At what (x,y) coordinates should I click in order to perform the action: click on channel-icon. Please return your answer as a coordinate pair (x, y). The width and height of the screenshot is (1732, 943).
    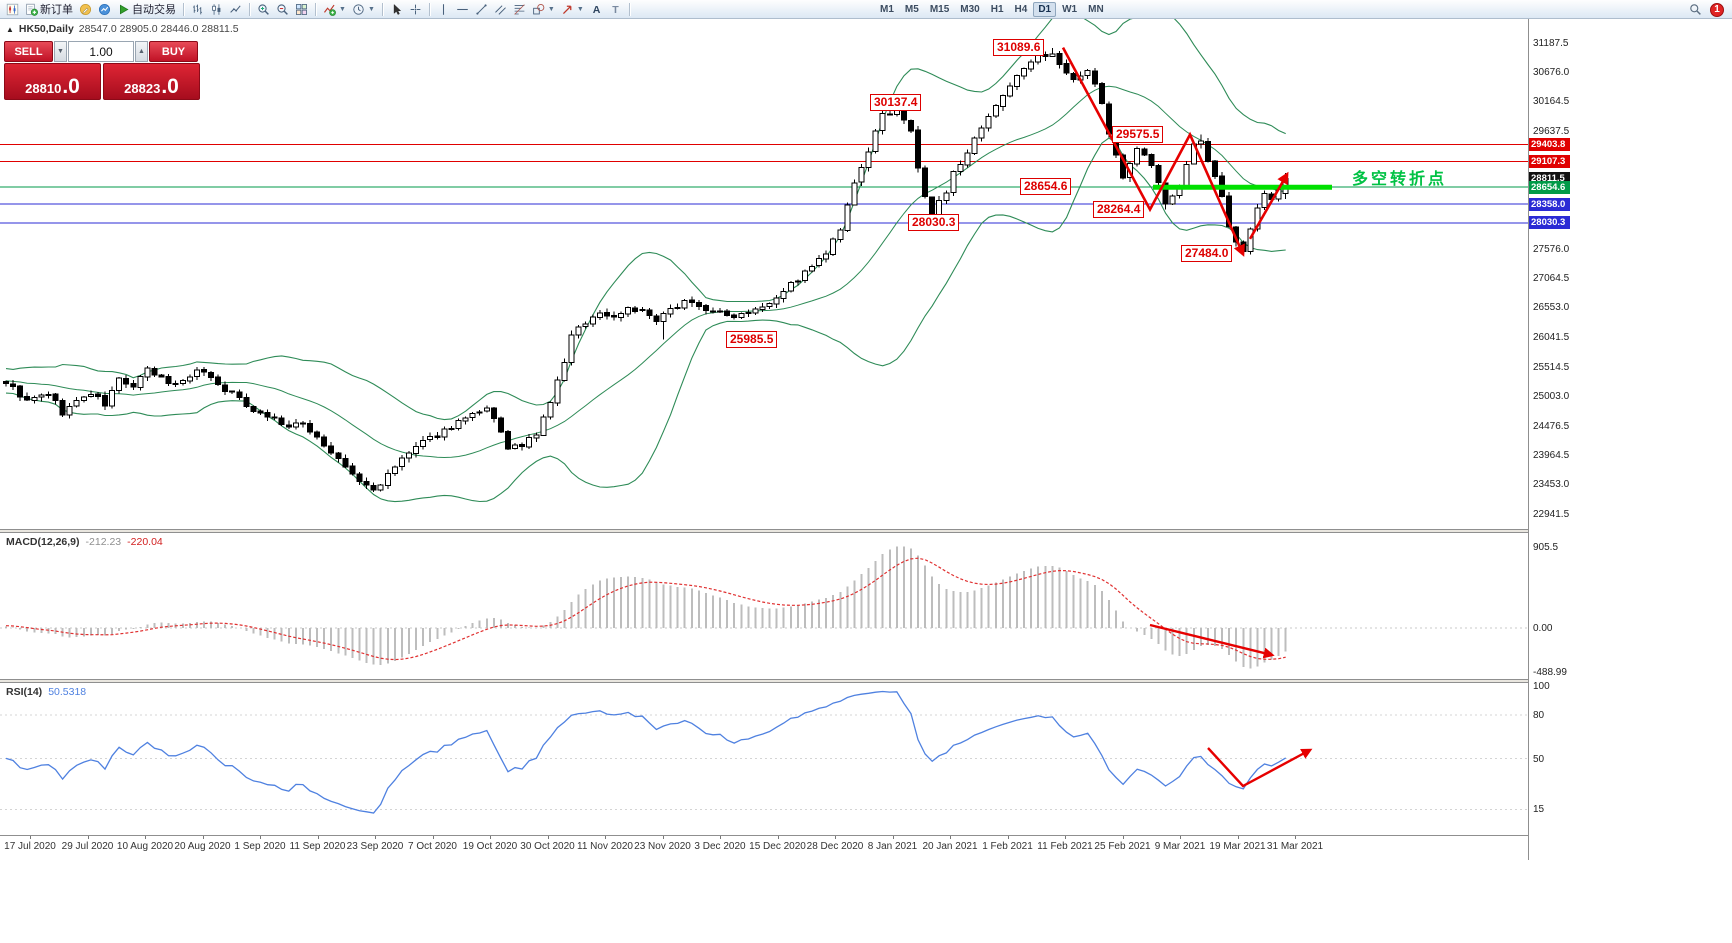
    Looking at the image, I should click on (500, 9).